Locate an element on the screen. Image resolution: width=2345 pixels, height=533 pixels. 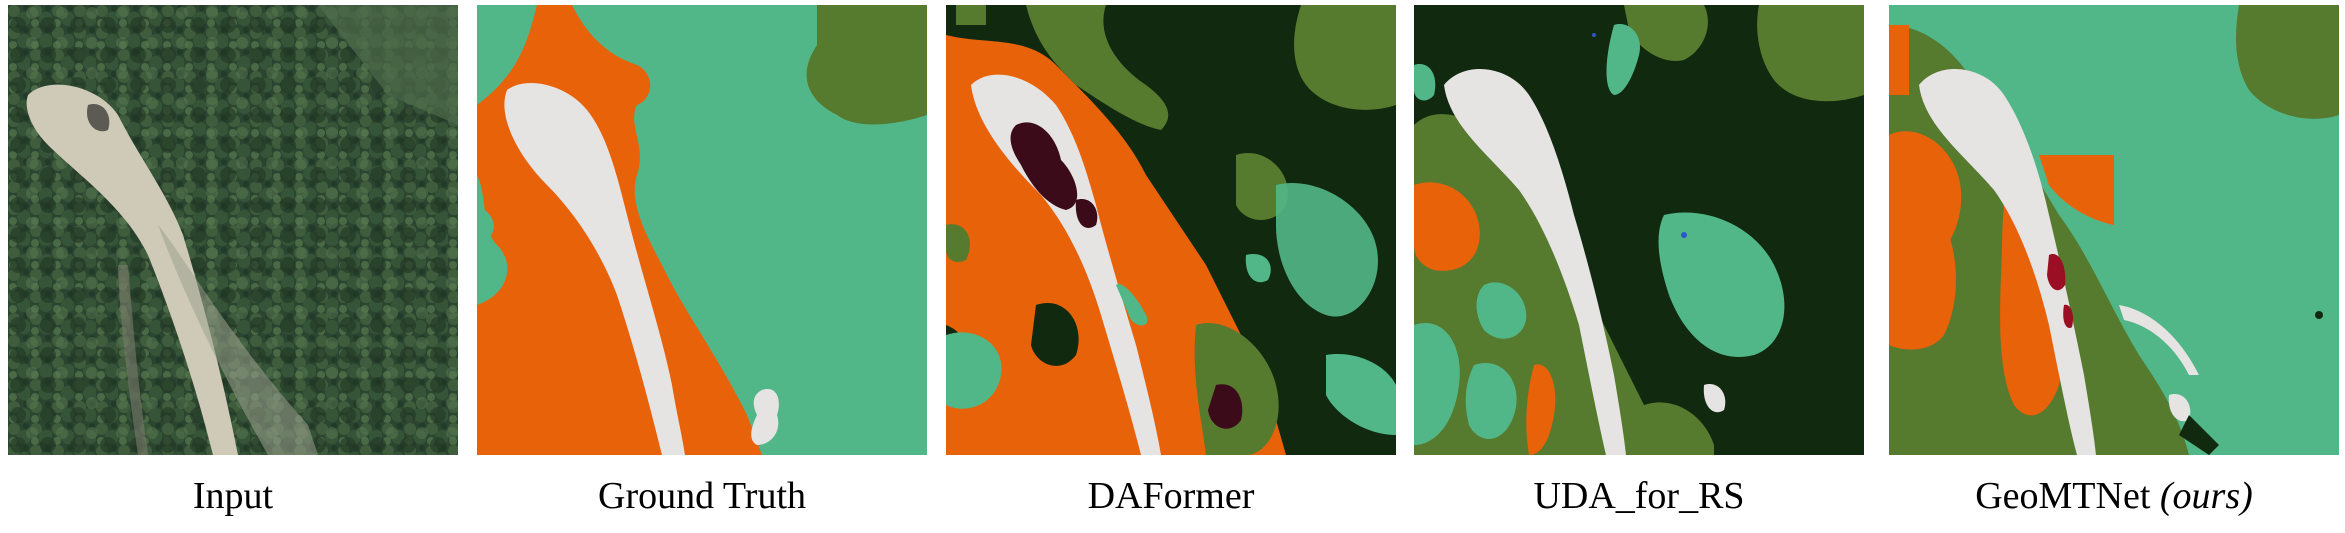
ground-truth-caption: Ground Truth is located at coordinates (702, 496).